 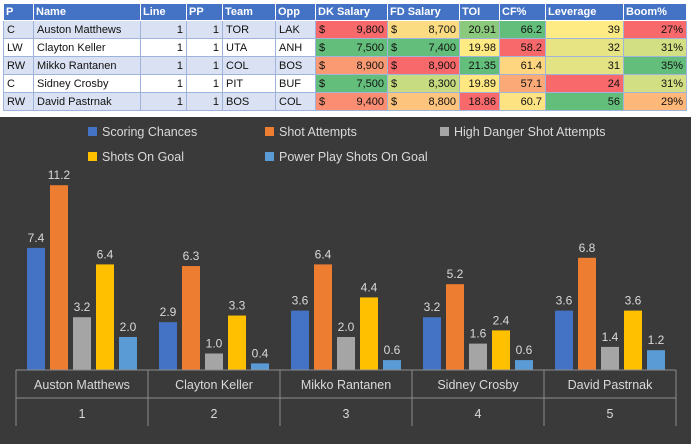 I want to click on cell-toi: 19.89, so click(x=479, y=83).